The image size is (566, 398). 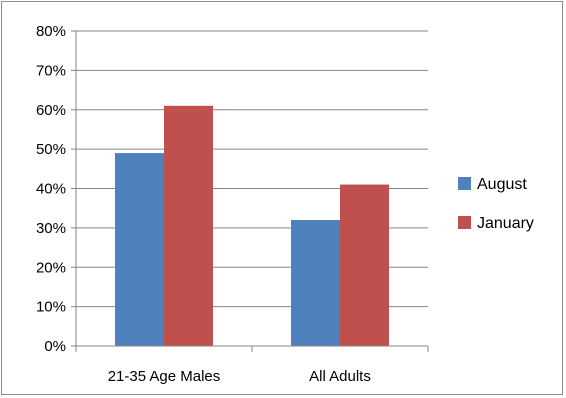 I want to click on legend: August January, so click(x=496, y=204).